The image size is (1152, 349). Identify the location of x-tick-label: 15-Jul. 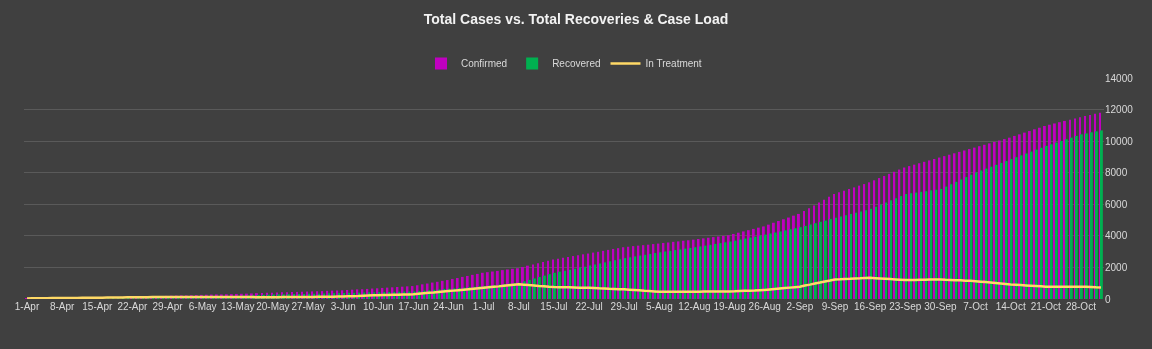
(554, 306).